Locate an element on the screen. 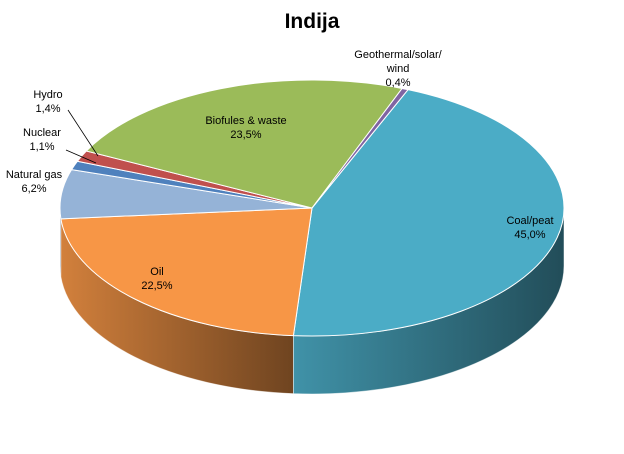 Image resolution: width=624 pixels, height=454 pixels. slice-label-2: Natural gas 6,2% is located at coordinates (34, 182).